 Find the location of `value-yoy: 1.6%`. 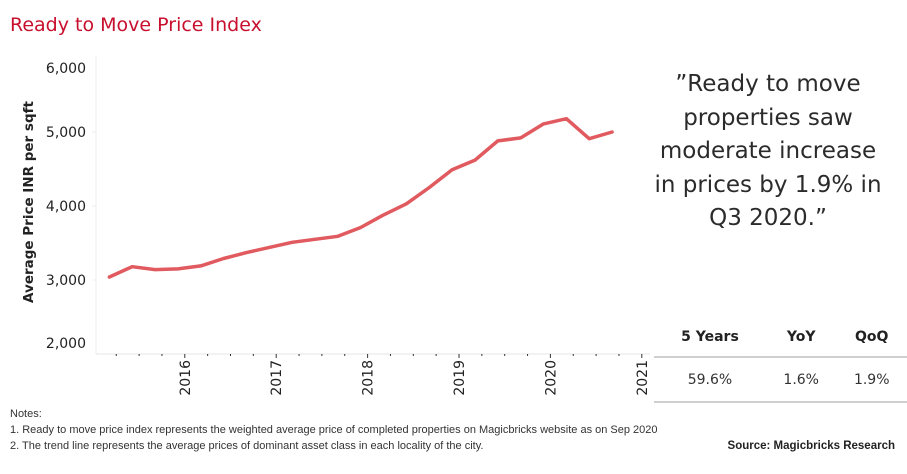

value-yoy: 1.6% is located at coordinates (801, 380).